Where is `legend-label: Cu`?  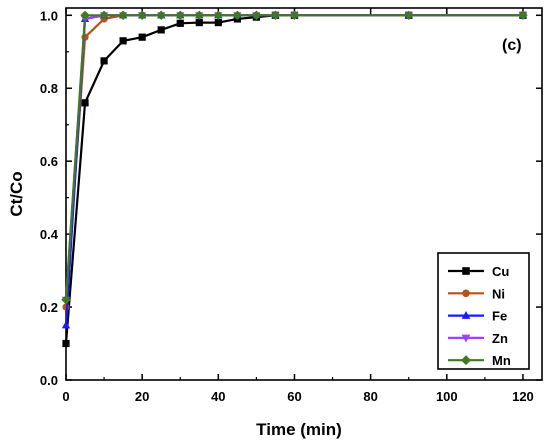 legend-label: Cu is located at coordinates (500, 271).